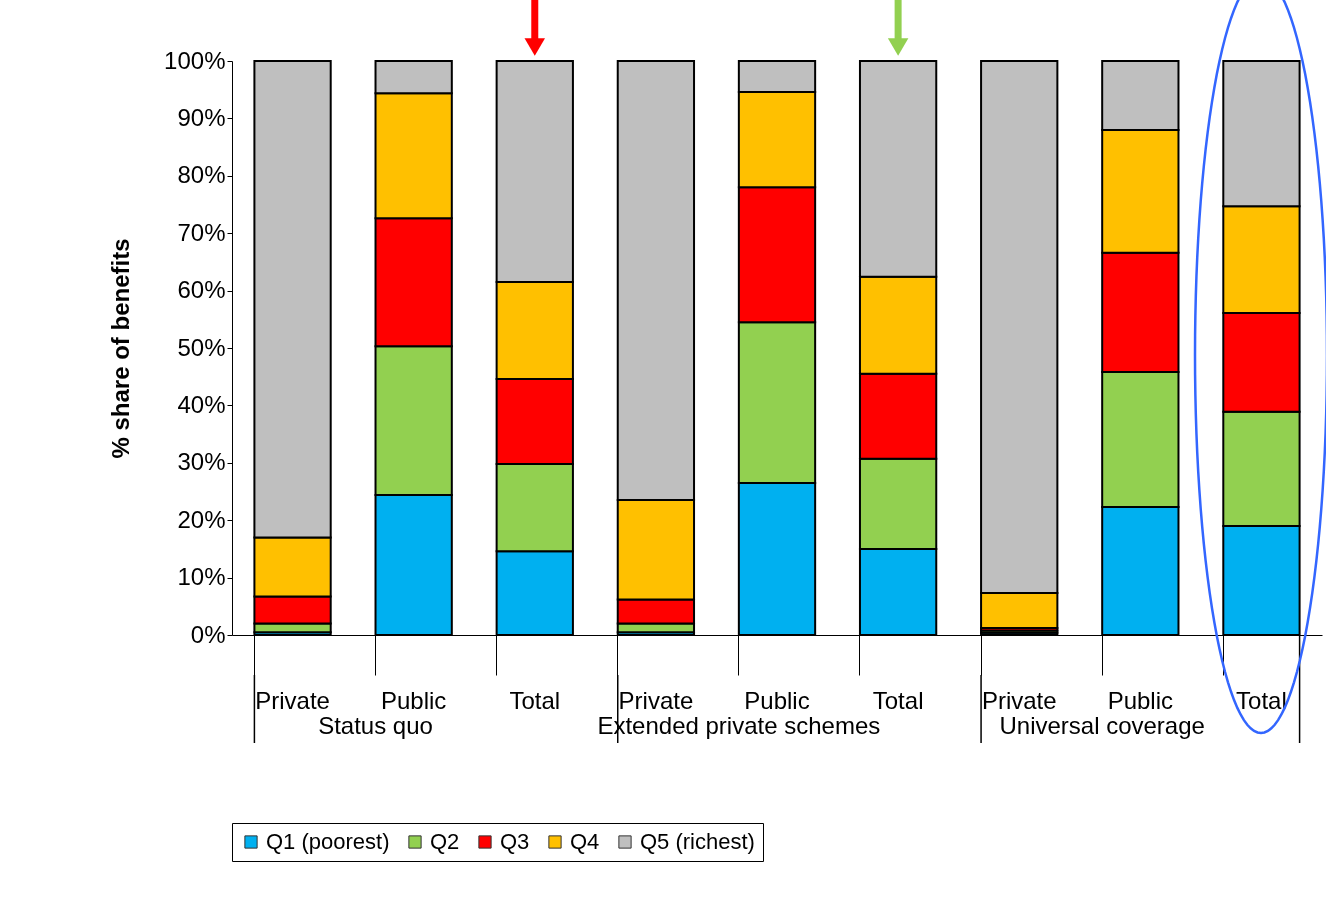 The image size is (1326, 914). What do you see at coordinates (515, 841) in the screenshot?
I see `legend-label: Q3` at bounding box center [515, 841].